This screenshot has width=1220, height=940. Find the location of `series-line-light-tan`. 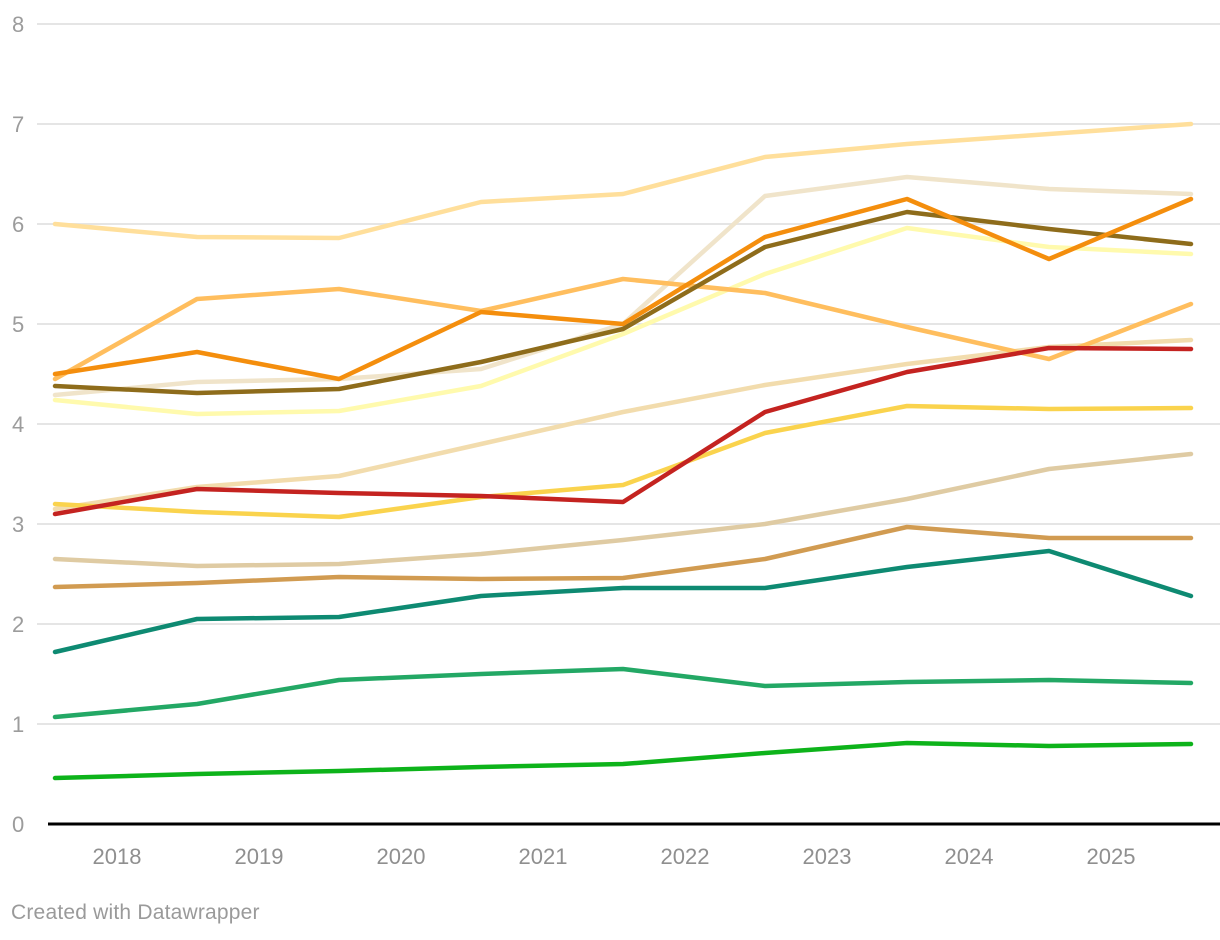

series-line-light-tan is located at coordinates (623, 510).